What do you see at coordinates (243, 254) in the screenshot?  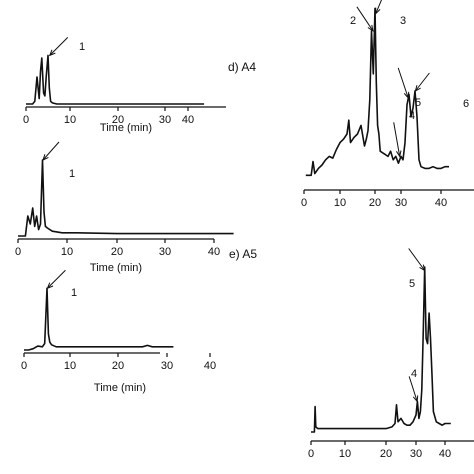 I see `panel-label: e) A5` at bounding box center [243, 254].